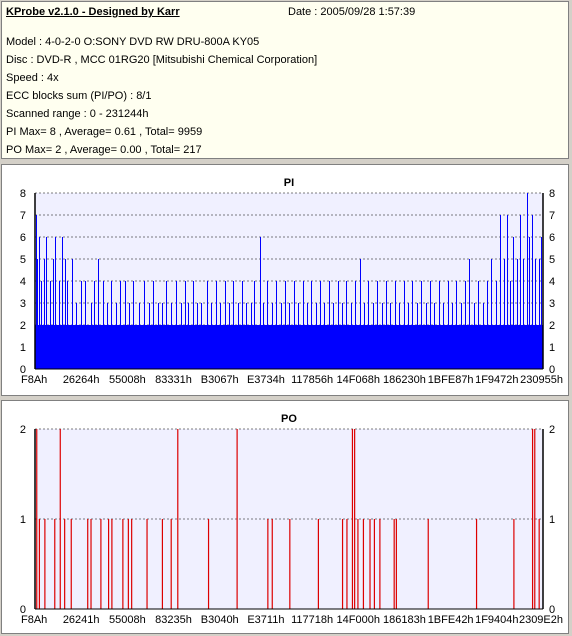 This screenshot has height=636, width=572. What do you see at coordinates (541, 380) in the screenshot?
I see `x-tick-label: 230955h` at bounding box center [541, 380].